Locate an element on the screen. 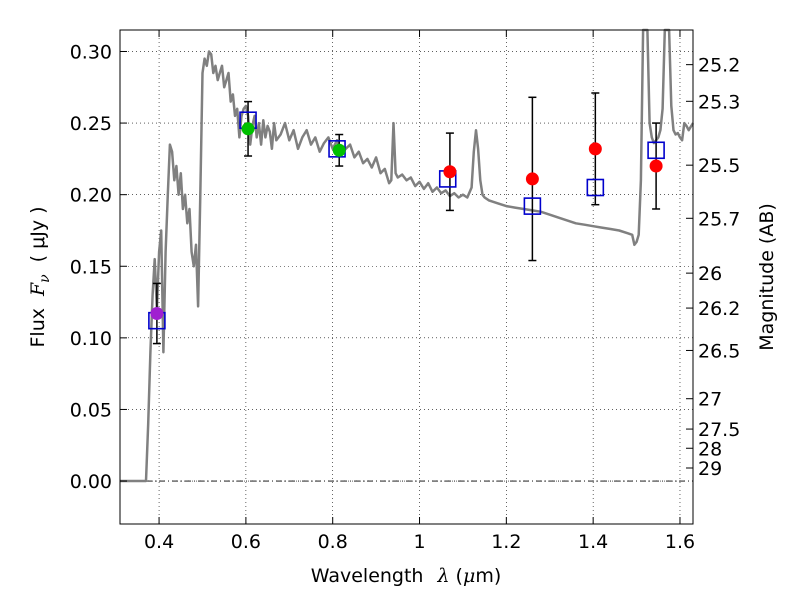 The height and width of the screenshot is (600, 800). x-axis-lambda: λ is located at coordinates (442, 576).